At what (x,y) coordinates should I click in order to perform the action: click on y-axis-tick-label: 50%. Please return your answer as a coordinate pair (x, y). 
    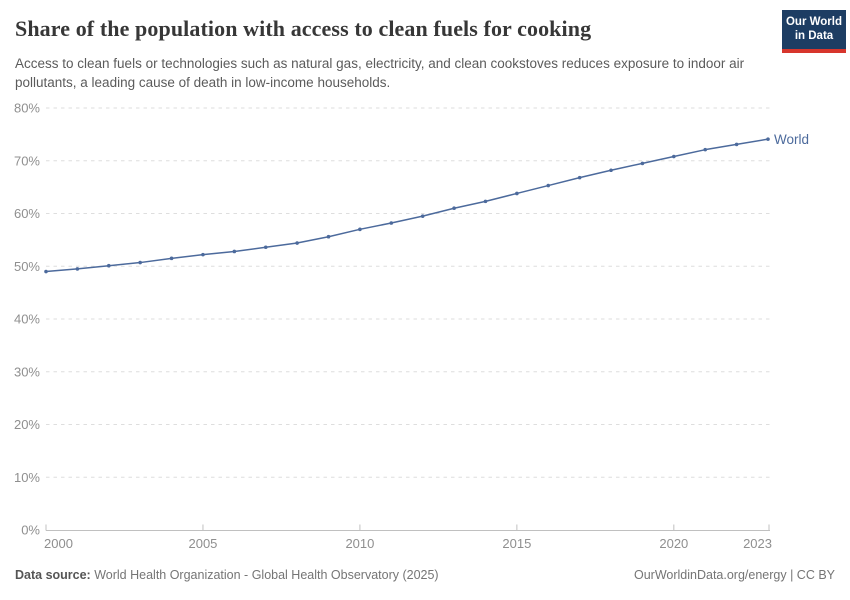
    Looking at the image, I should click on (27, 266).